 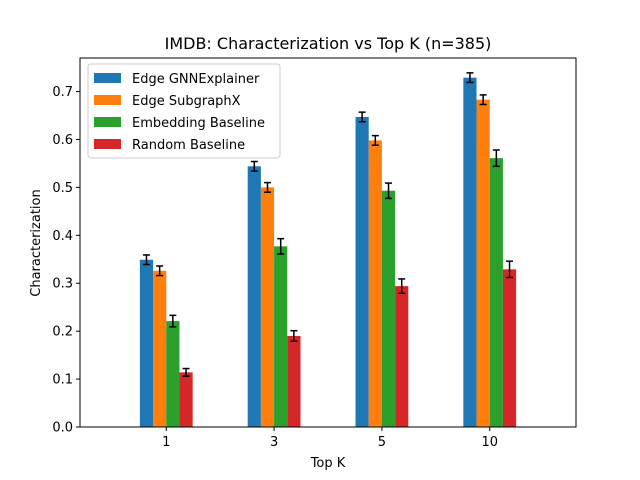 What do you see at coordinates (328, 463) in the screenshot?
I see `x-axis-label: Top K` at bounding box center [328, 463].